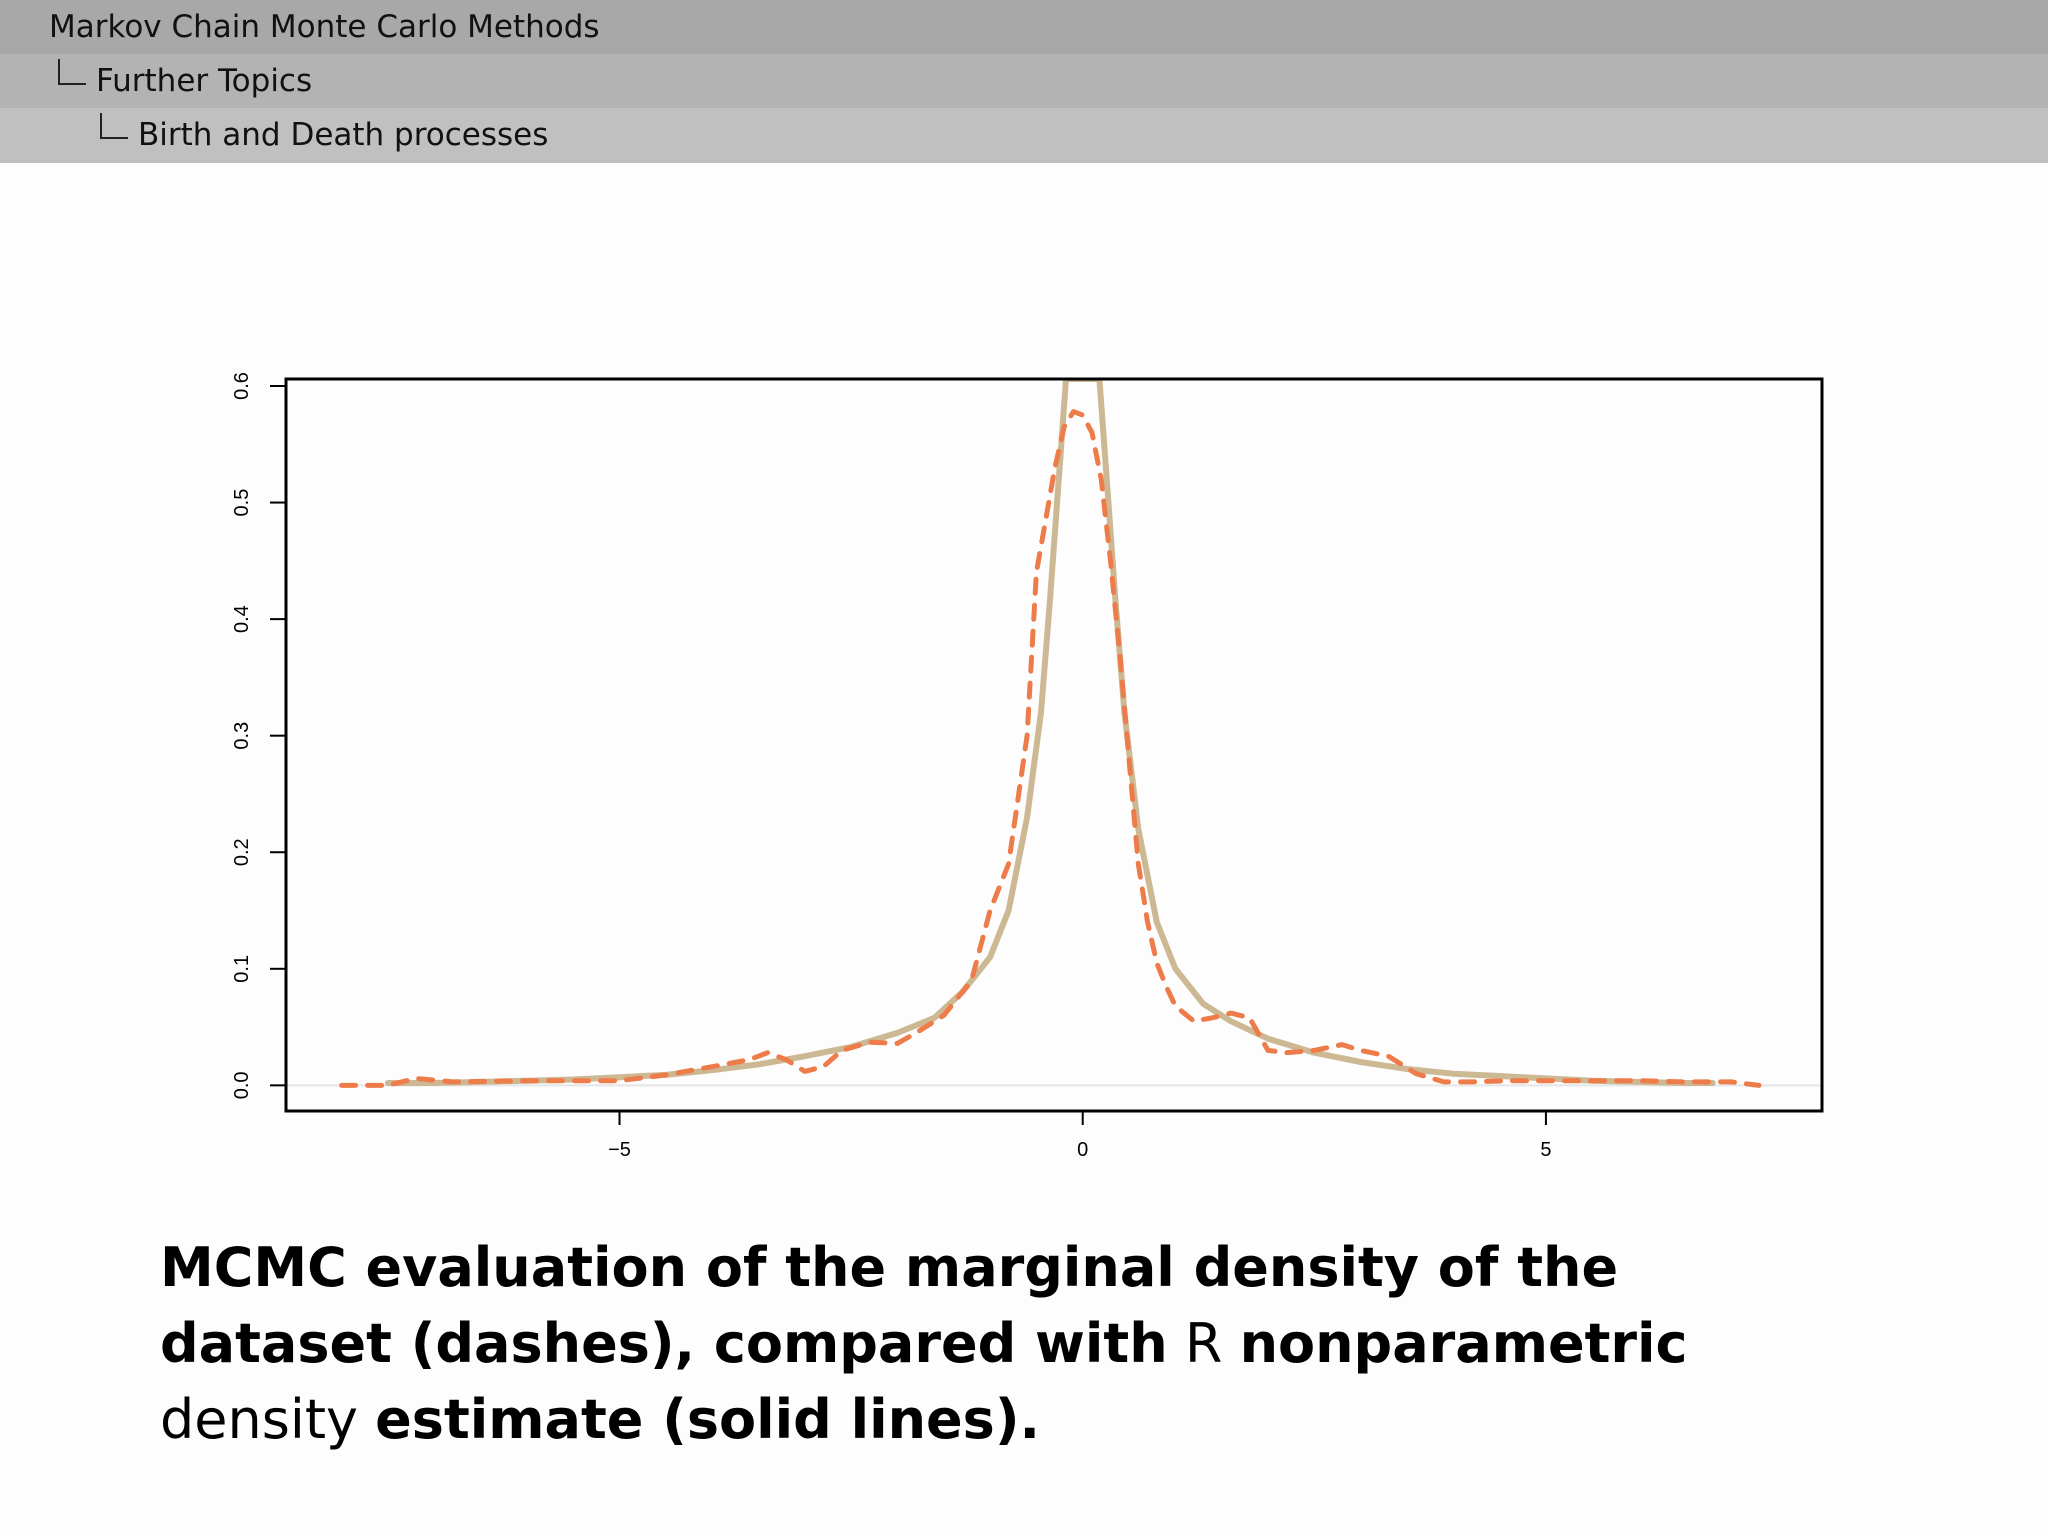 The height and width of the screenshot is (1536, 2048). I want to click on caption-part-4: estimate (solid lines)., so click(708, 1419).